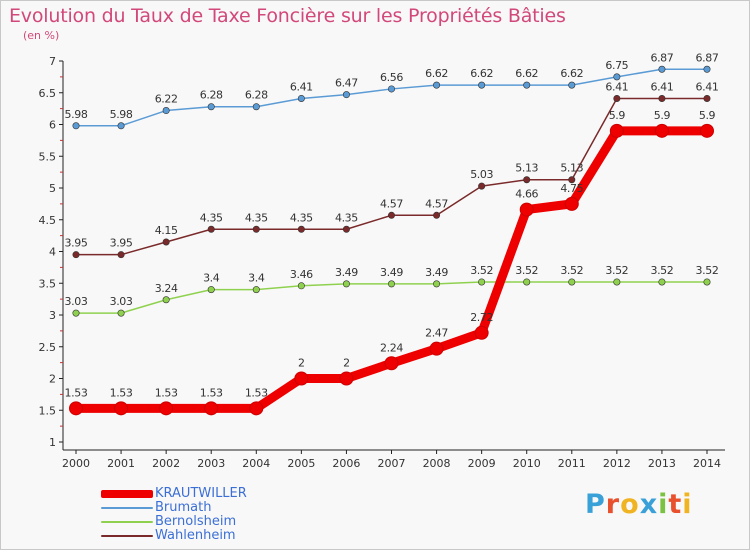 The height and width of the screenshot is (550, 750). I want to click on x-tick-label: 2005, so click(301, 463).